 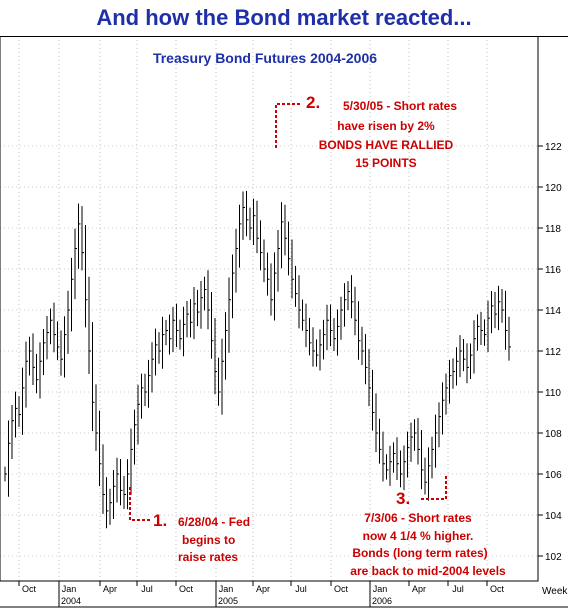 What do you see at coordinates (553, 516) in the screenshot?
I see `y-tick-label-104: 104` at bounding box center [553, 516].